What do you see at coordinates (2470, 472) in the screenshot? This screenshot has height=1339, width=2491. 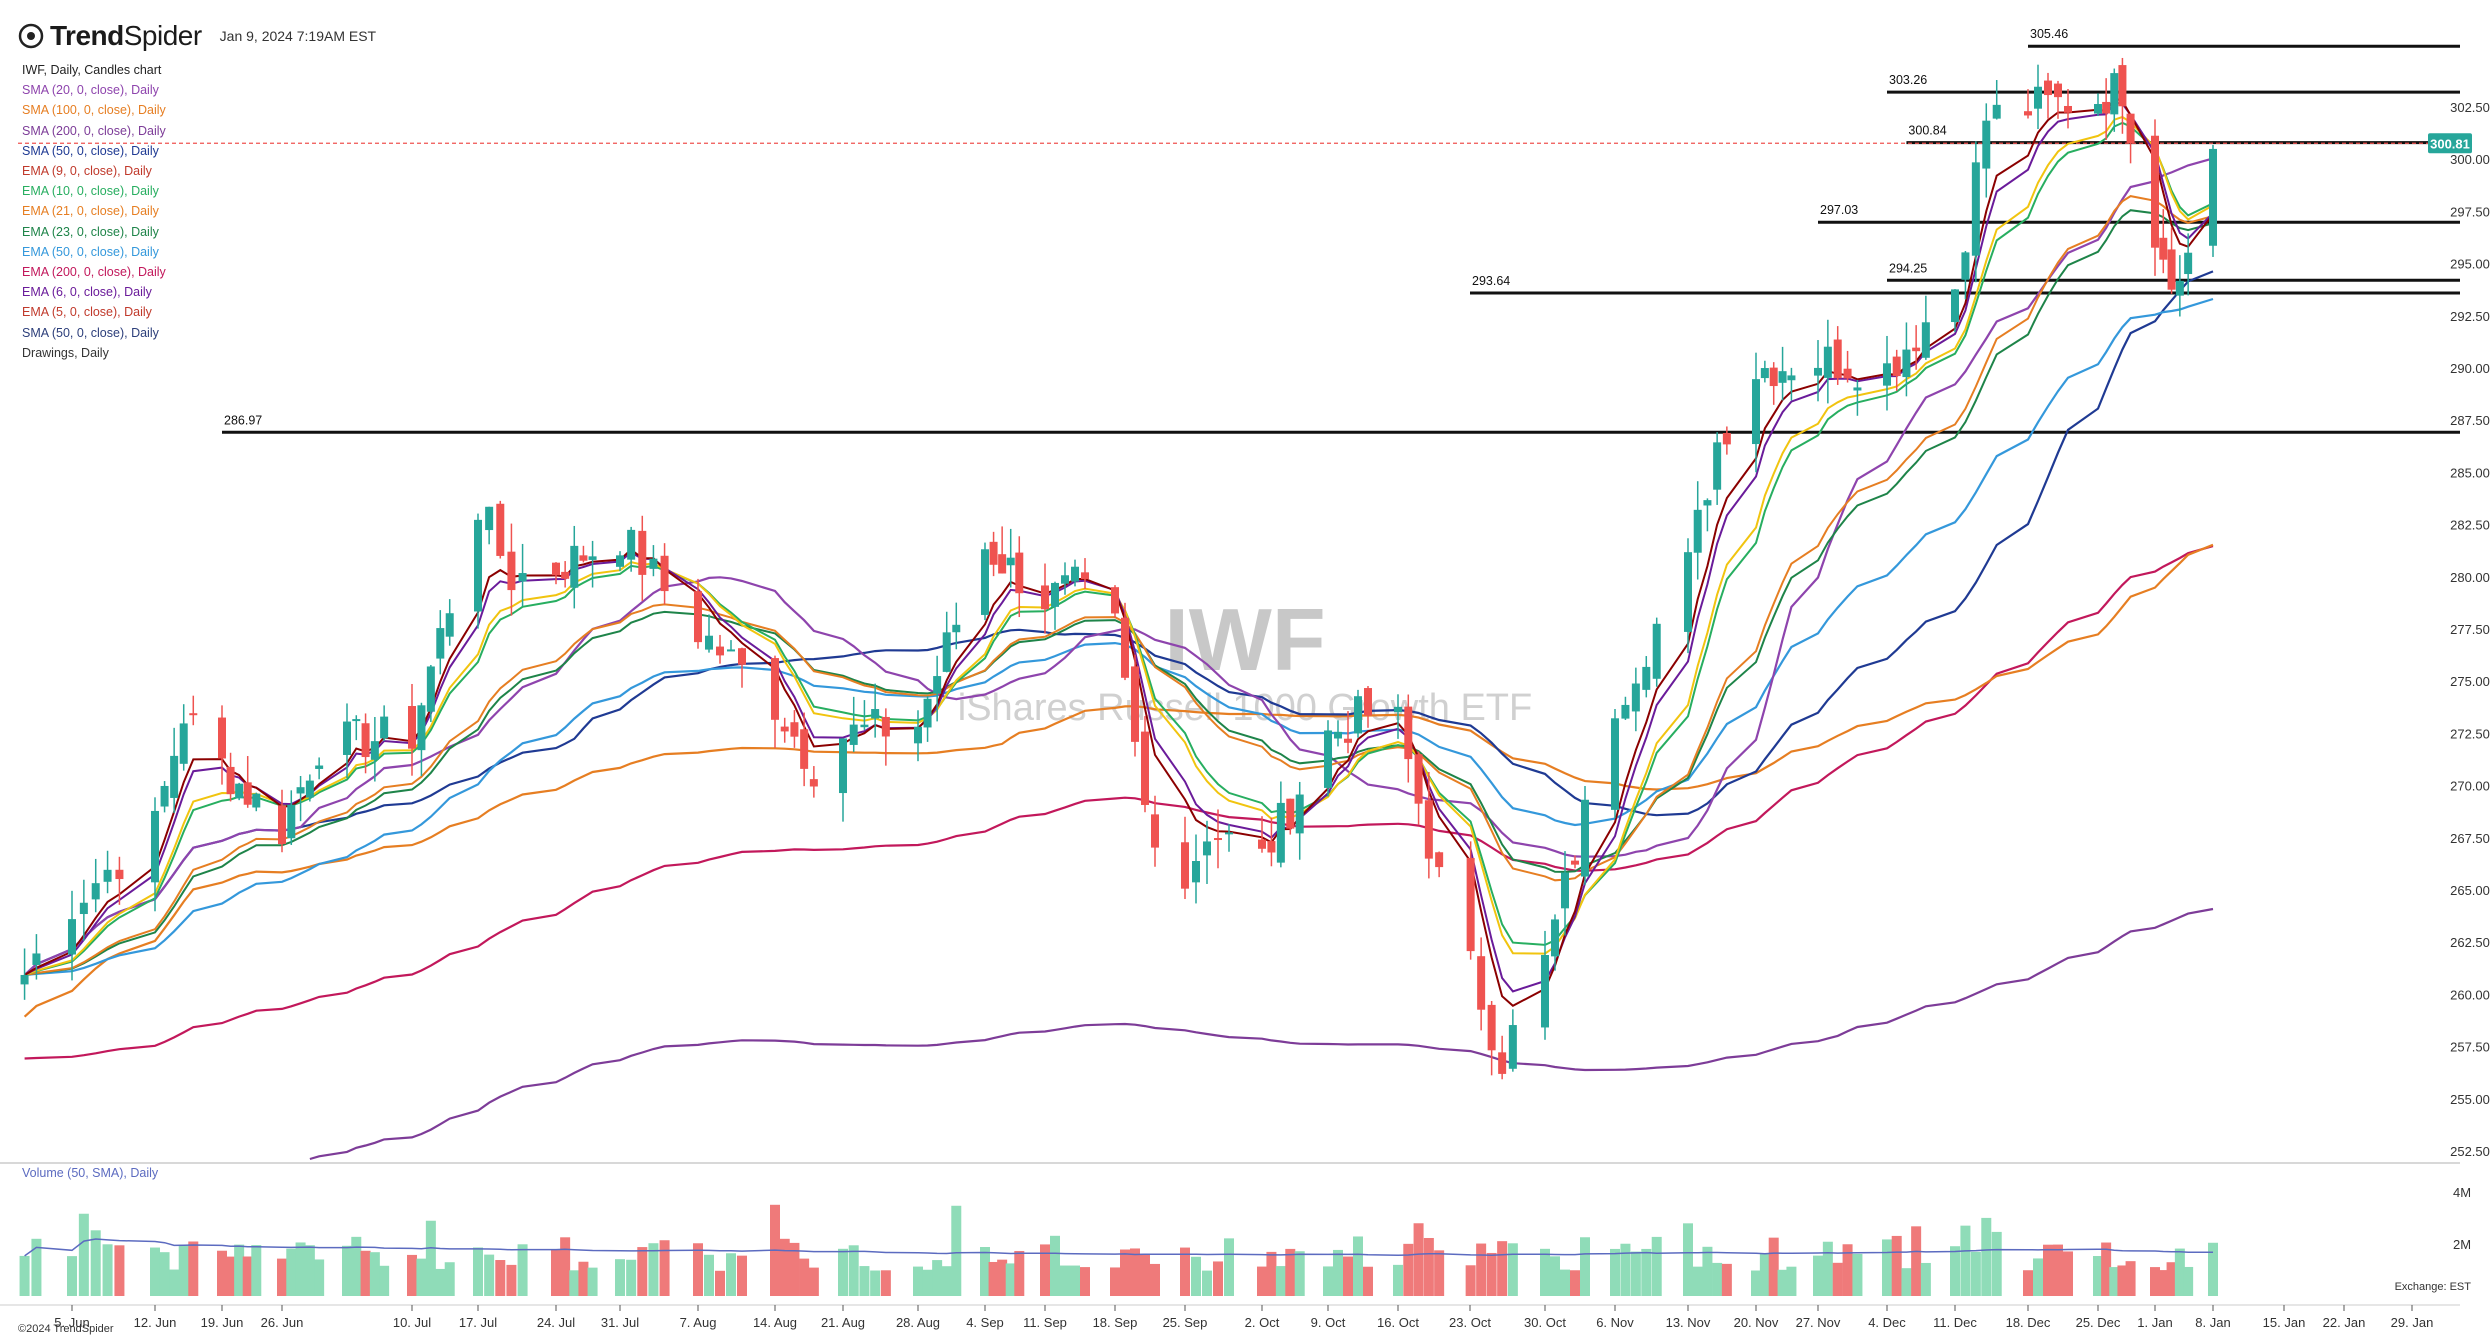 I see `y-tick-label: 285.00` at bounding box center [2470, 472].